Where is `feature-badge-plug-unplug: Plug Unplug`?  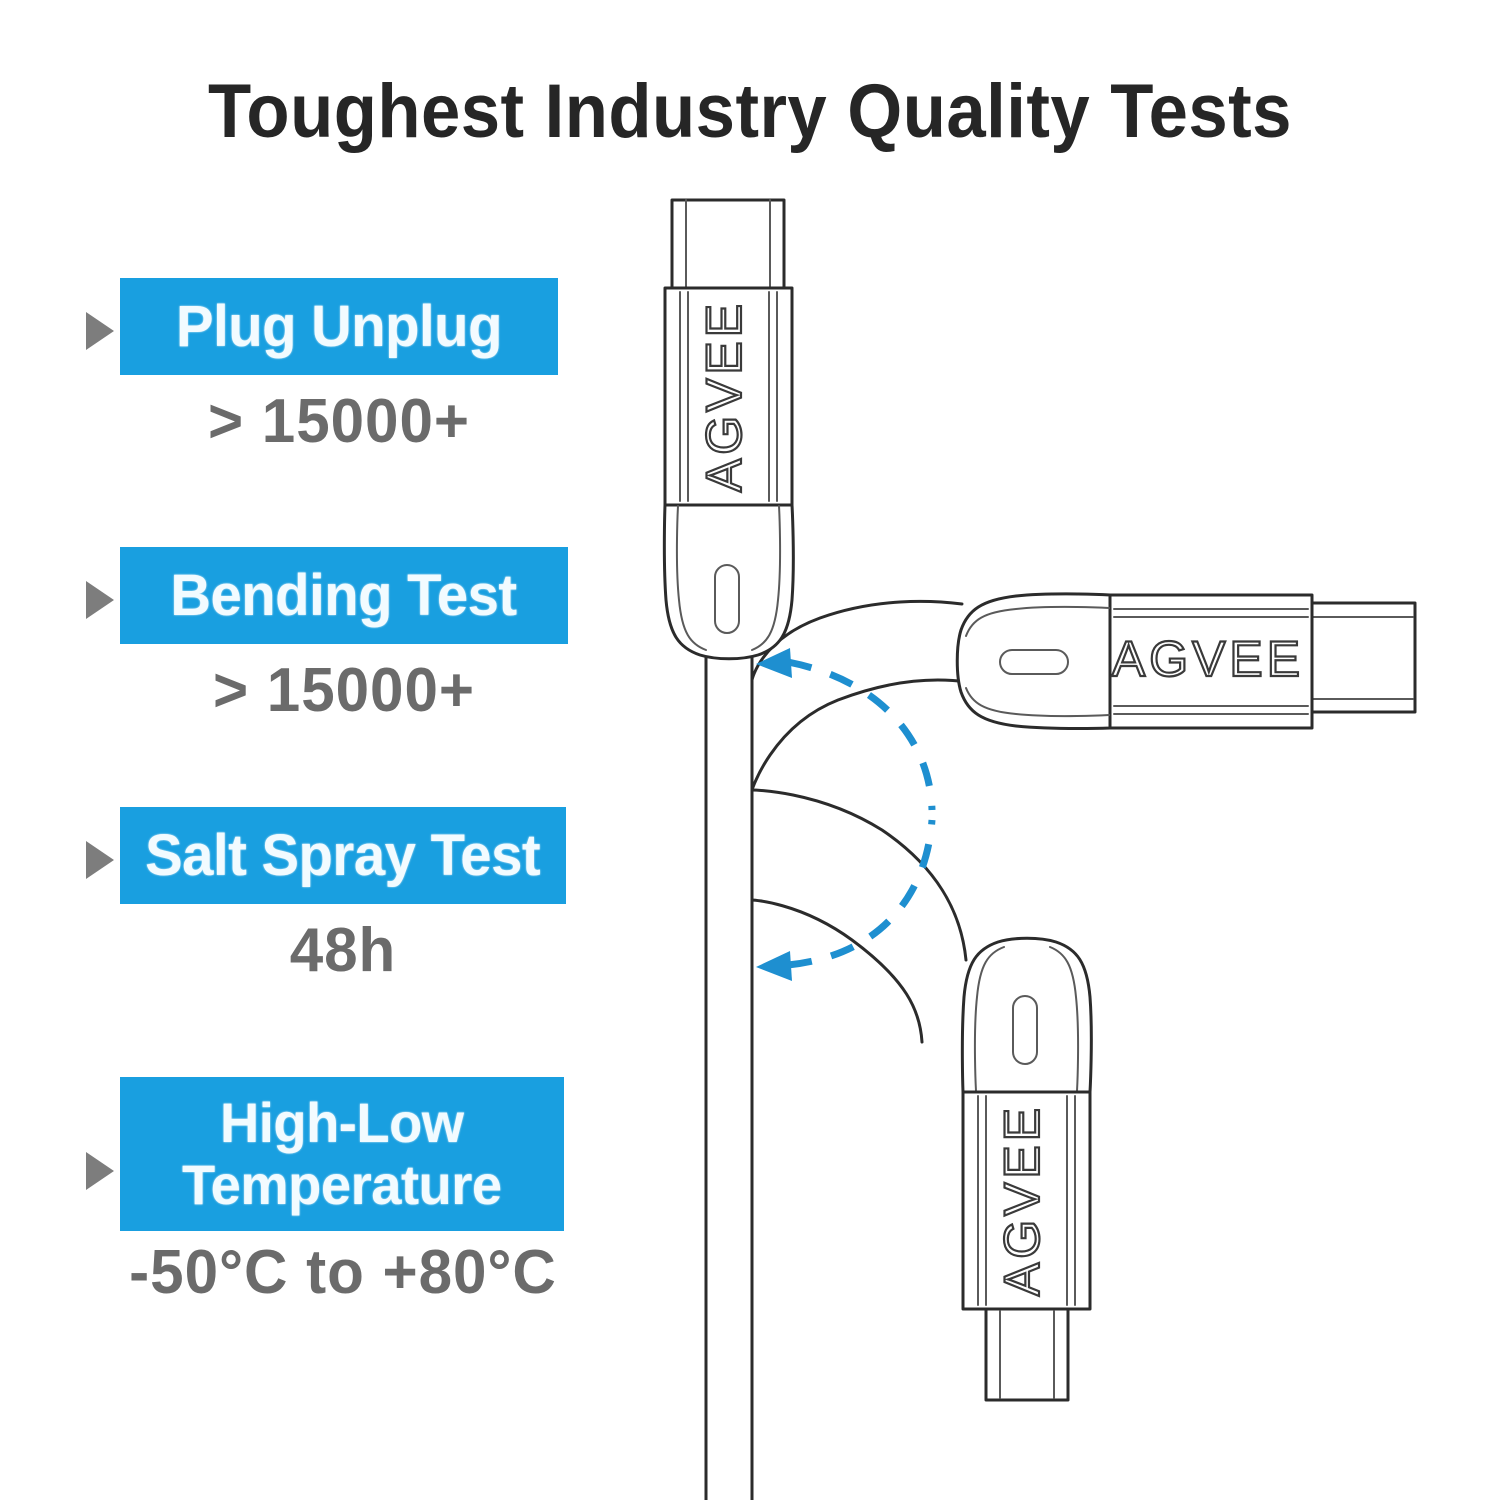
feature-badge-plug-unplug: Plug Unplug is located at coordinates (339, 326).